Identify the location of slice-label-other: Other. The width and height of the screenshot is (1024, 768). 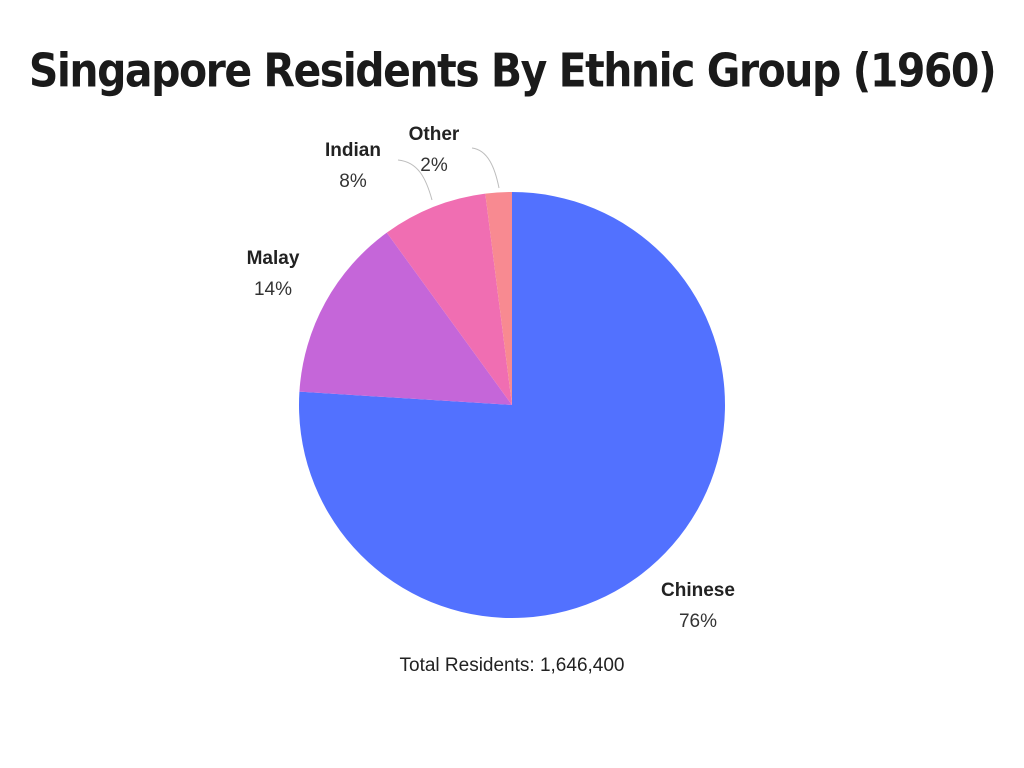
(434, 134).